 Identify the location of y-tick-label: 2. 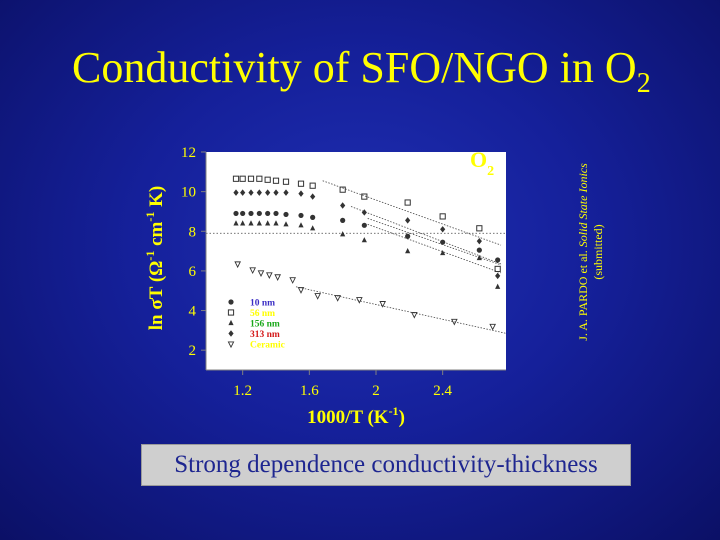
(193, 351).